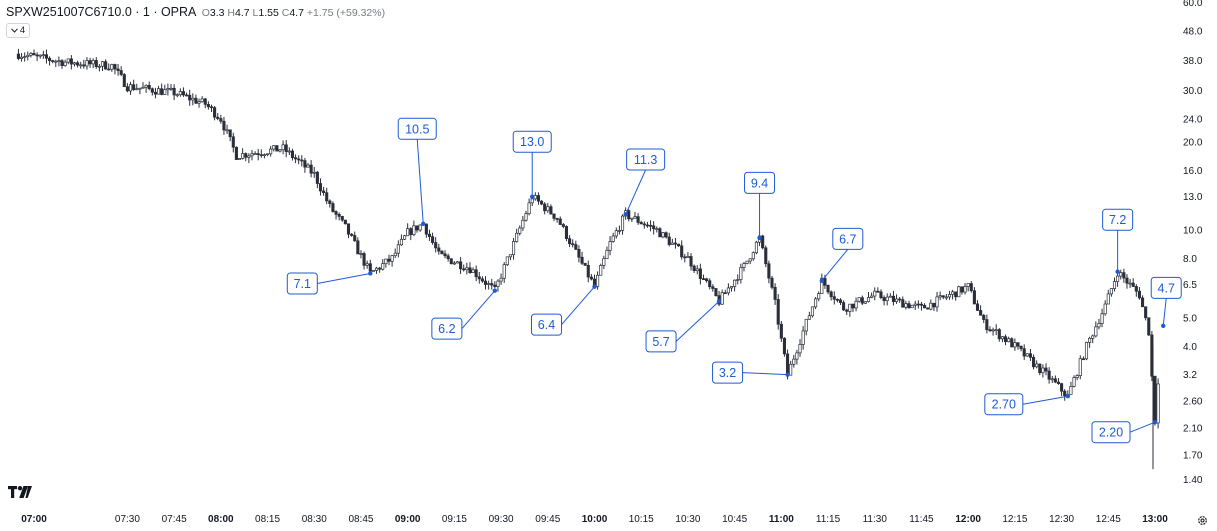 The height and width of the screenshot is (531, 1217). Describe the element at coordinates (20, 494) in the screenshot. I see `tradingview-logo-icon` at that location.